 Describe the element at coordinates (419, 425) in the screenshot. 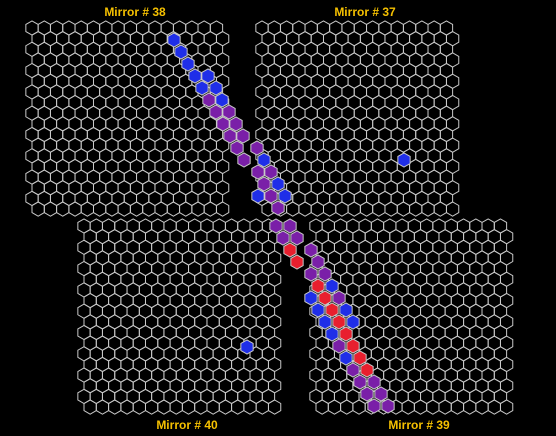

I see `mirror-39-label: Mirror # 39` at that location.